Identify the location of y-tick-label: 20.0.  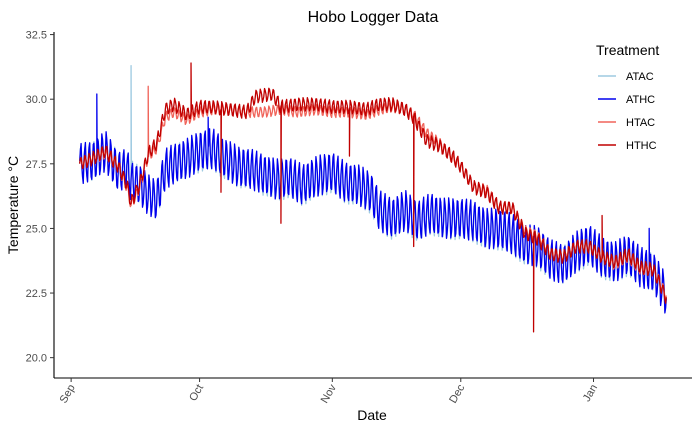
(36, 359).